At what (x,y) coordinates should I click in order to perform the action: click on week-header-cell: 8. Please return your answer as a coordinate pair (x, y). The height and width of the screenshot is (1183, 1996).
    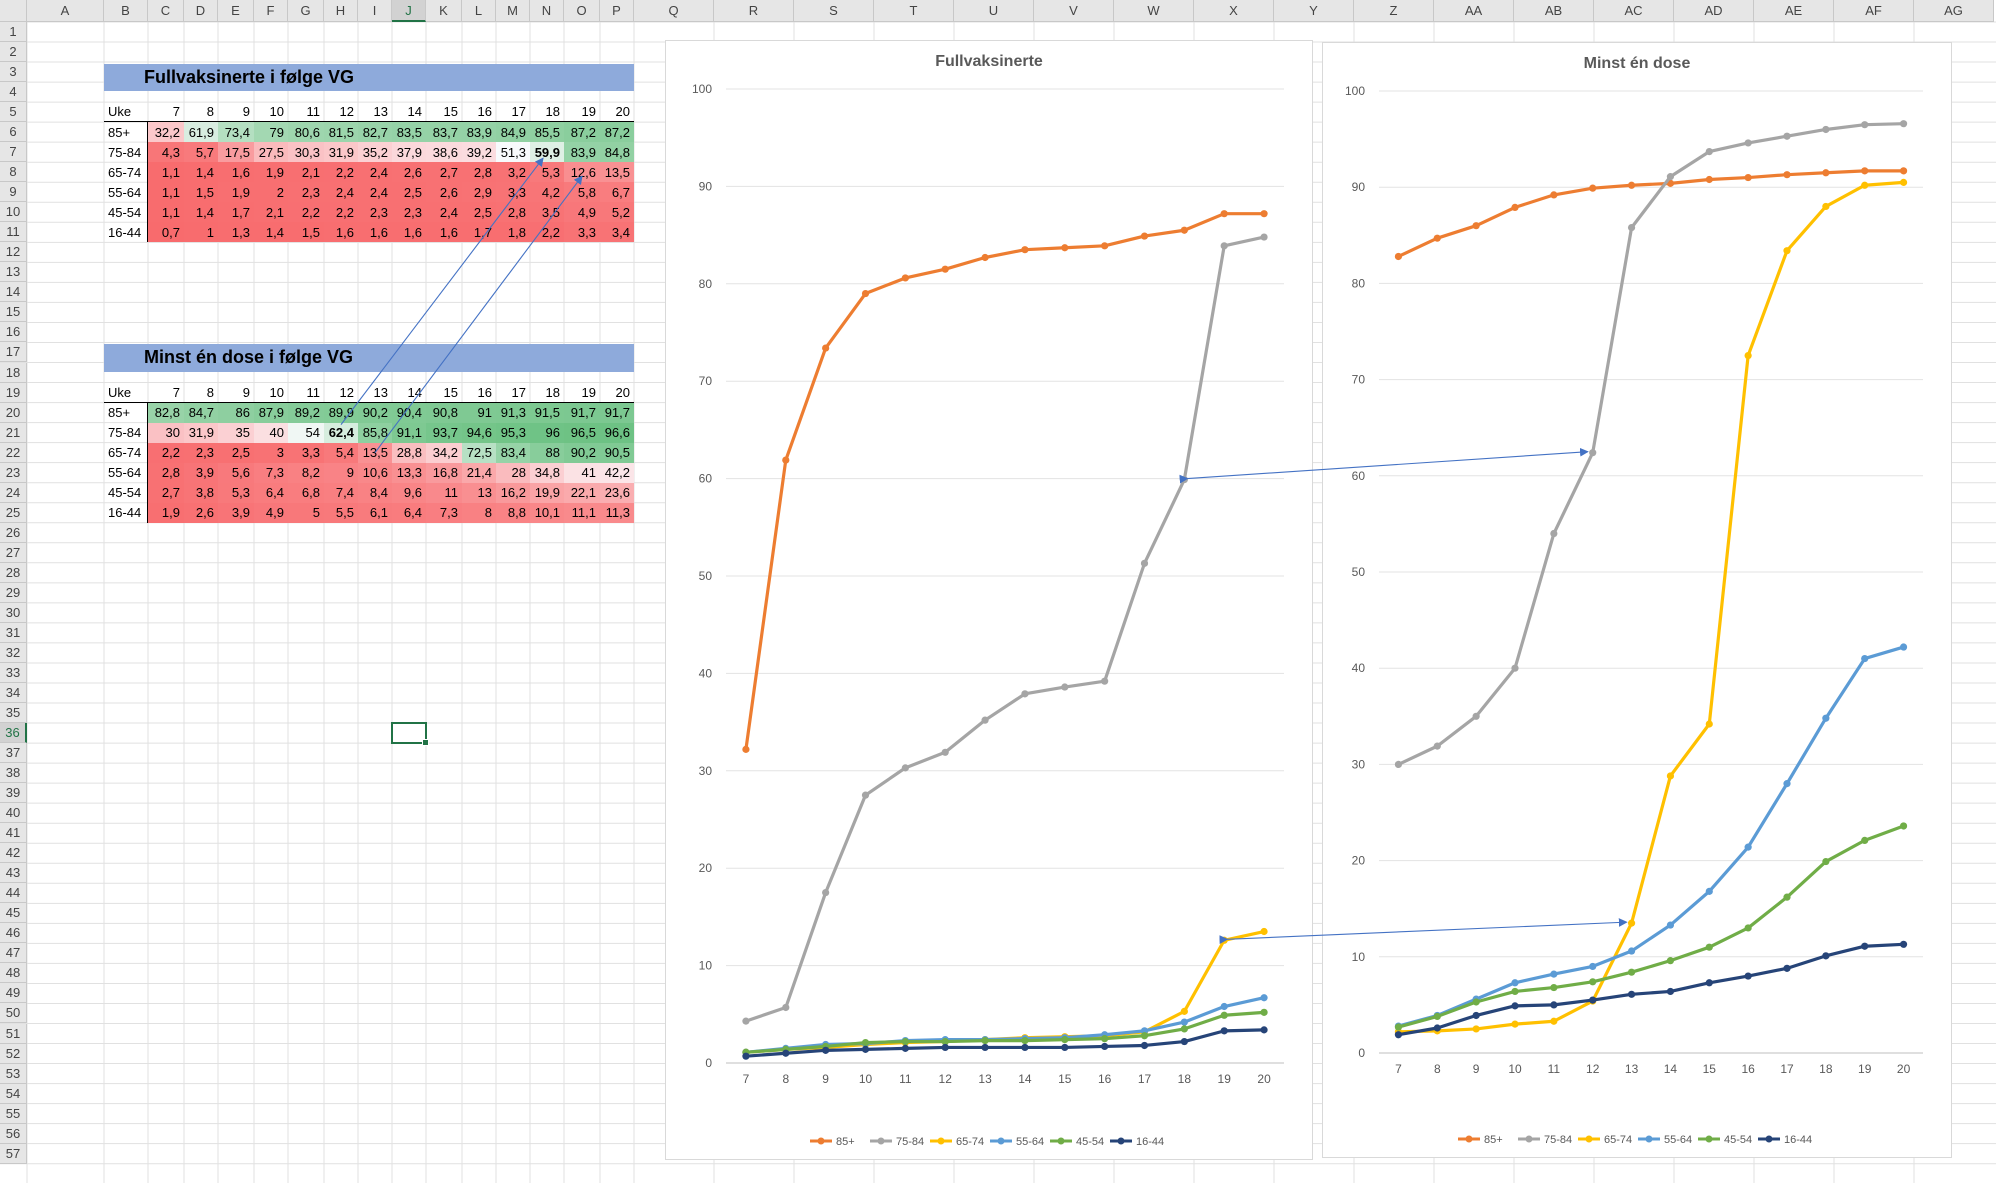
    Looking at the image, I should click on (201, 112).